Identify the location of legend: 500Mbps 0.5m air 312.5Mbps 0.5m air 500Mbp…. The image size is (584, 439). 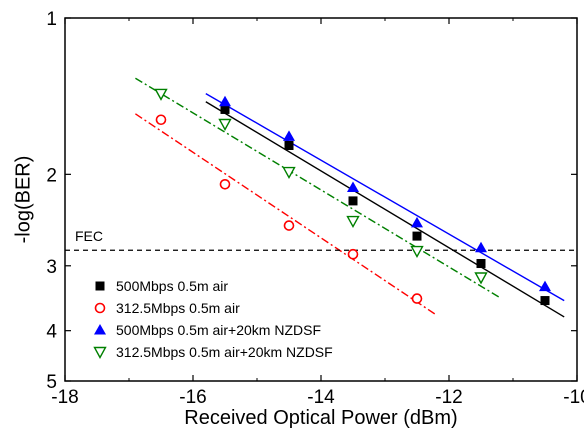
(213, 319).